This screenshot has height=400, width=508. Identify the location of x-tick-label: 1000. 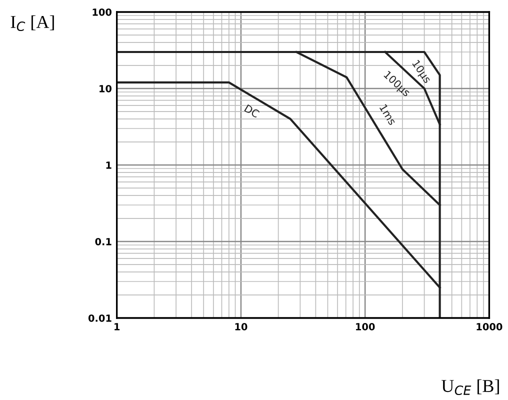
(489, 326).